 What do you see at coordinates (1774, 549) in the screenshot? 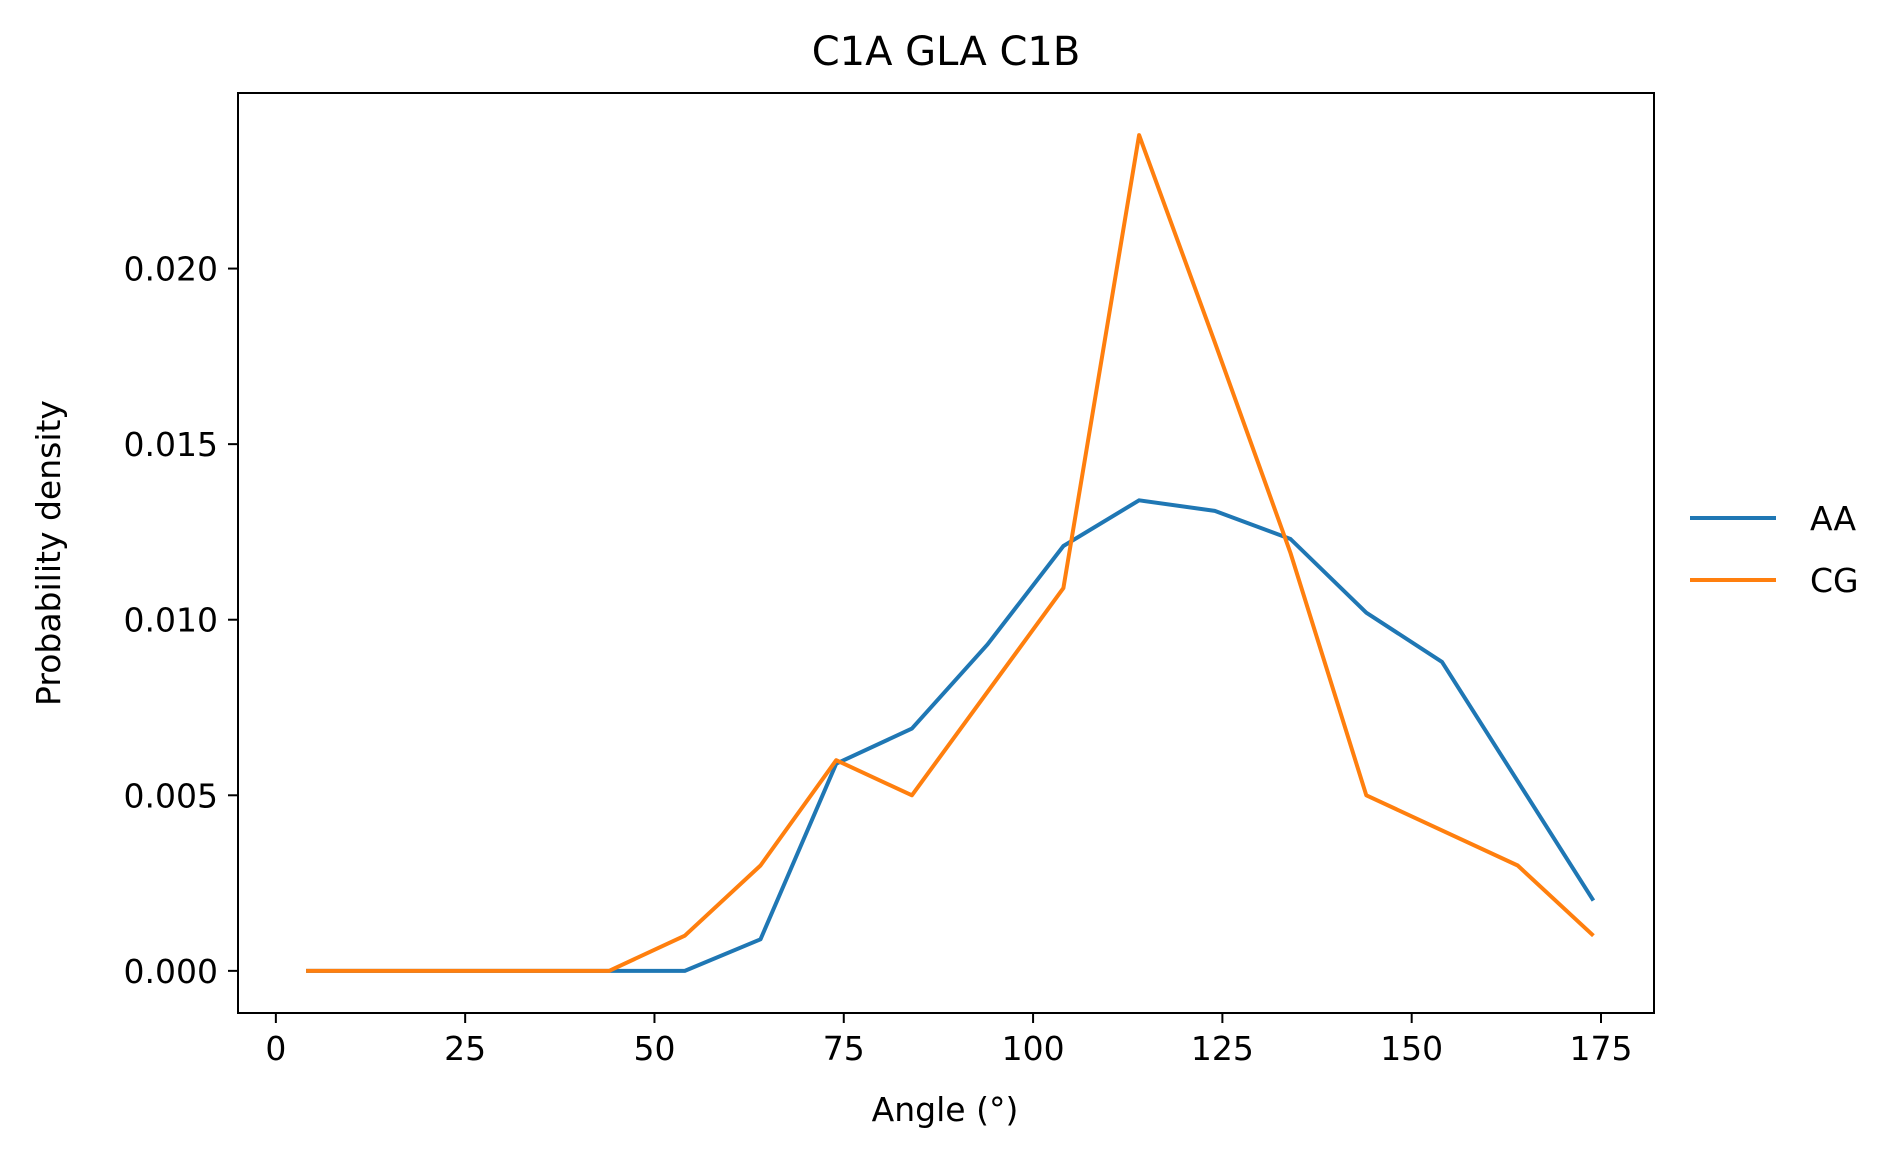
I see `legend: AA CG` at bounding box center [1774, 549].